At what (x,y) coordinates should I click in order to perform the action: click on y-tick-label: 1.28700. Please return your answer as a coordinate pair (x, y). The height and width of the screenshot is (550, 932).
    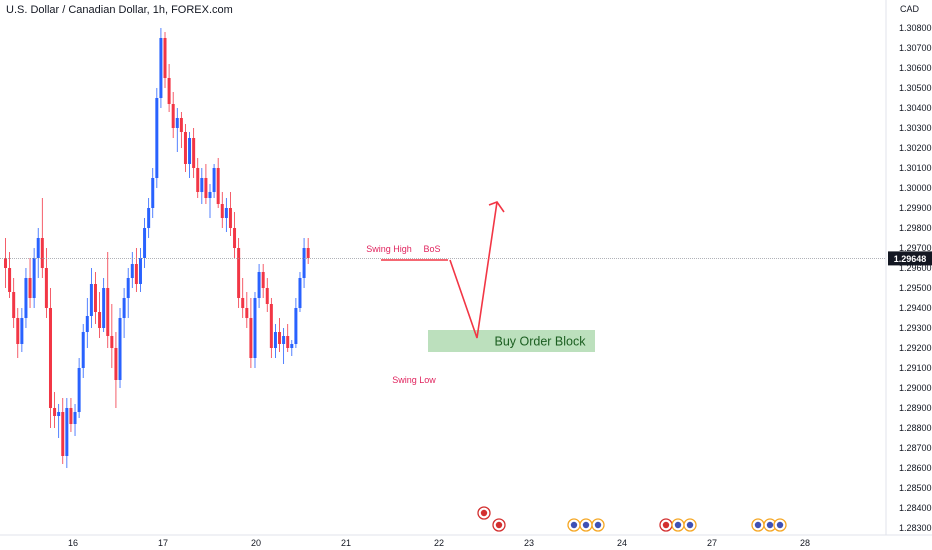
    Looking at the image, I should click on (915, 448).